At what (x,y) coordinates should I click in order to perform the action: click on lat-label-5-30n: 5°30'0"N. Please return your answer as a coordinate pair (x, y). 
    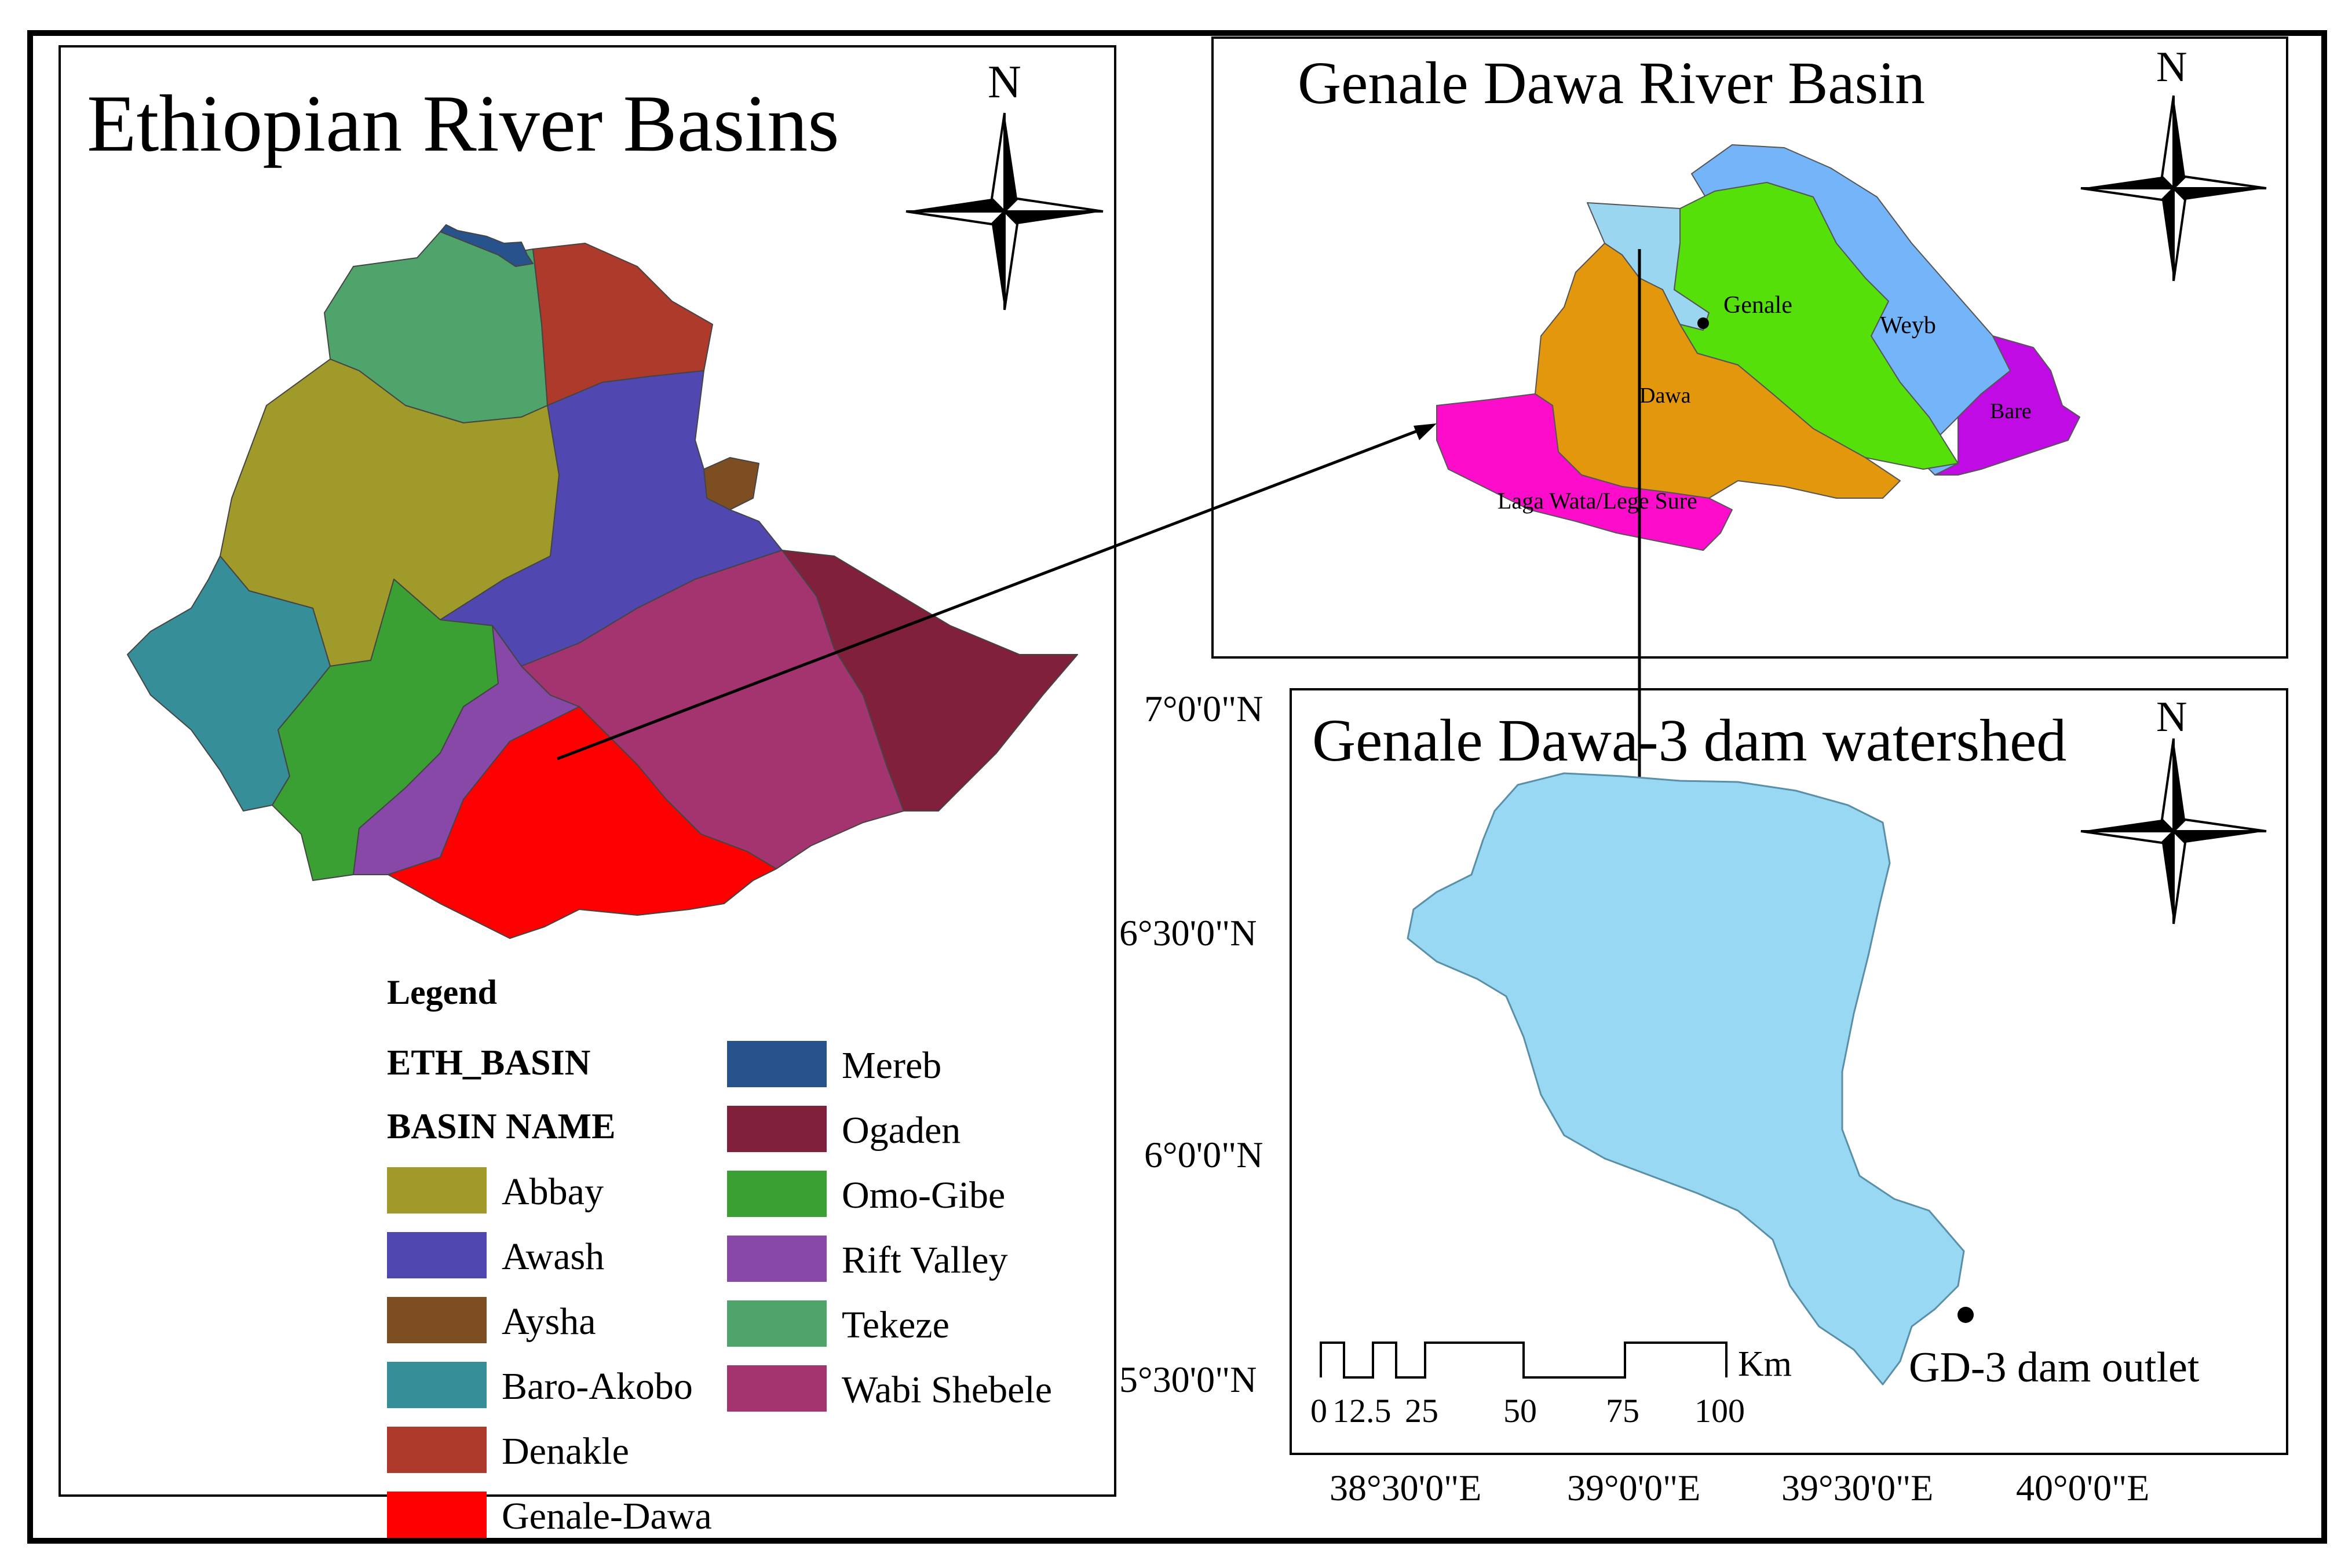
    Looking at the image, I should click on (1188, 1379).